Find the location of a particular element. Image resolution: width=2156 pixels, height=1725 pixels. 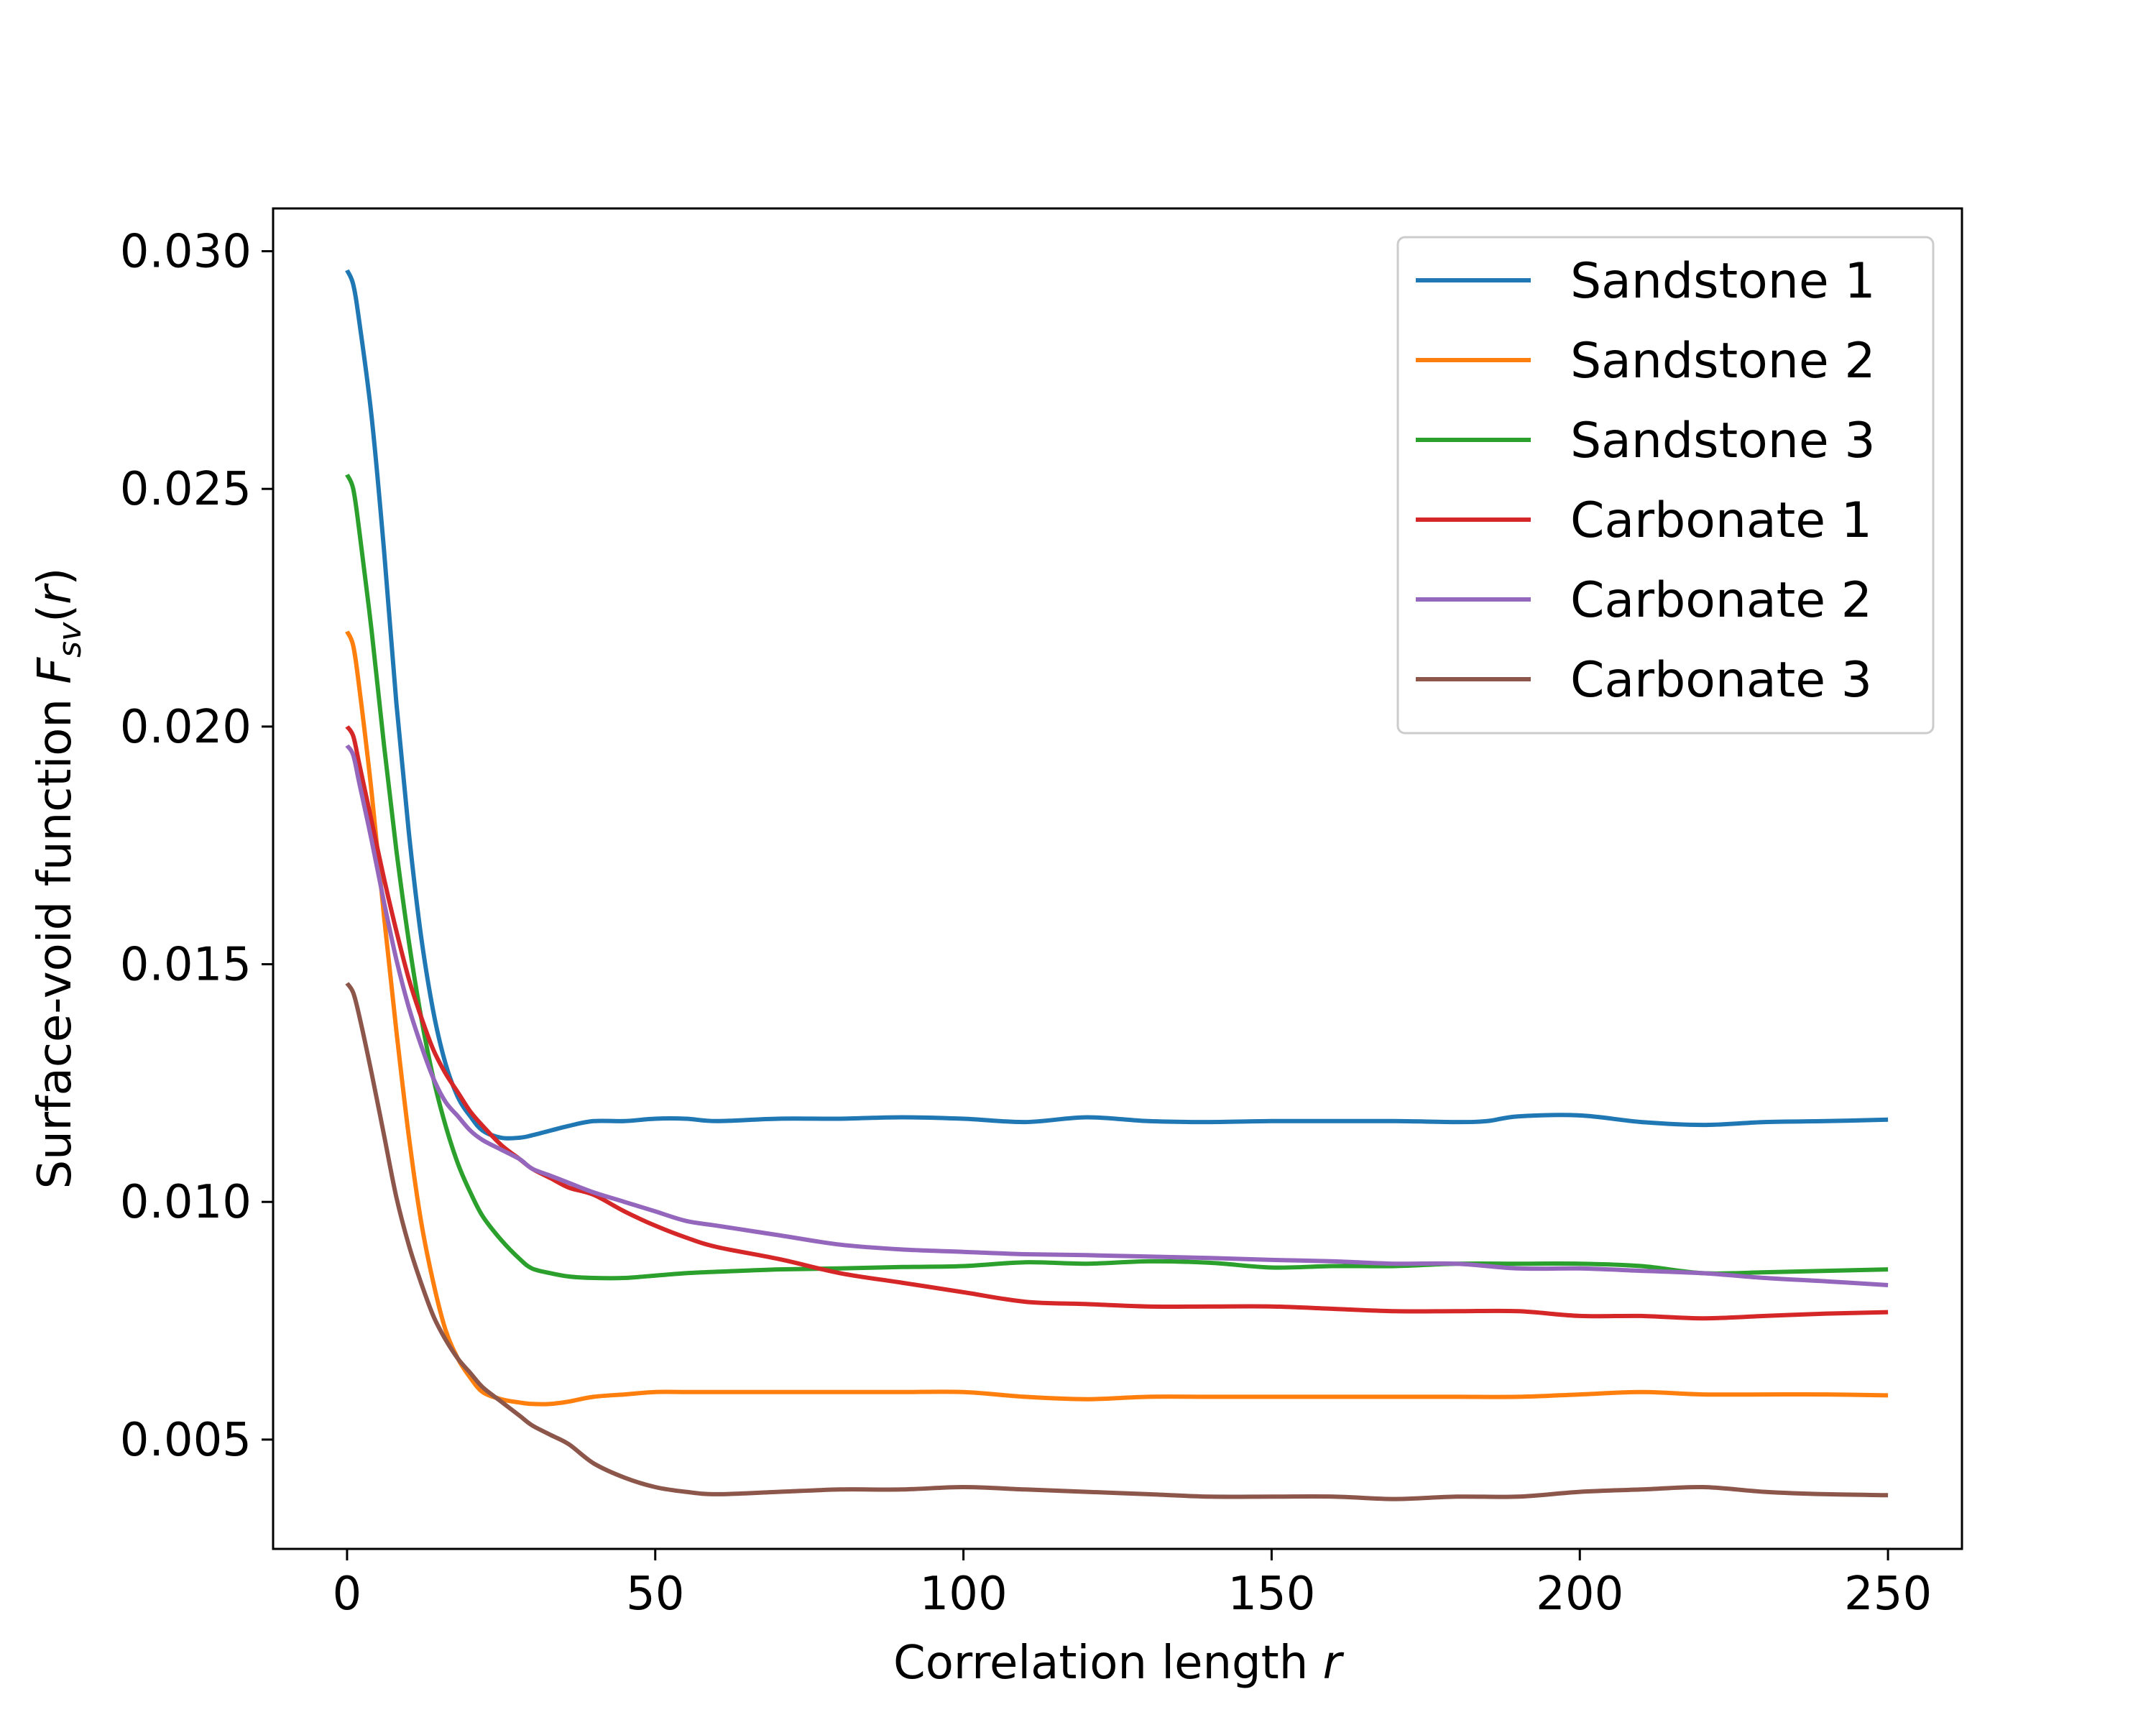

legend-label-sandstone-2: Sandstone 2 is located at coordinates (1723, 361).